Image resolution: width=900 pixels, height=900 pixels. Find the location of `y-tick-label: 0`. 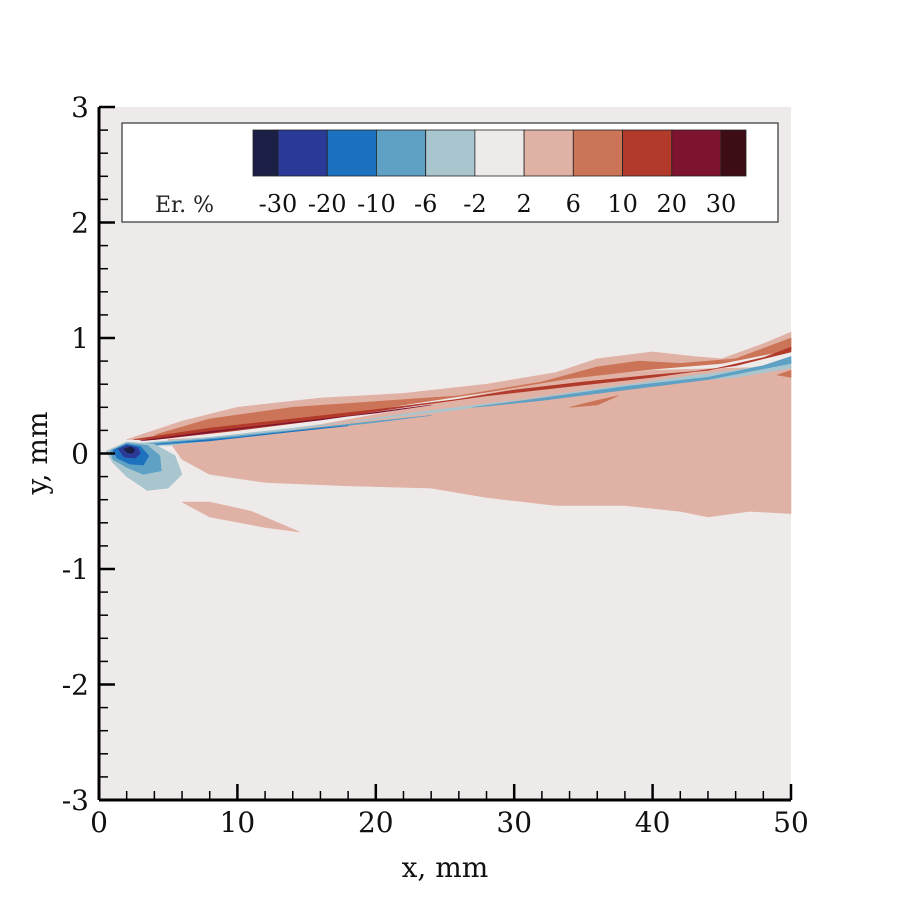

y-tick-label: 0 is located at coordinates (80, 454).